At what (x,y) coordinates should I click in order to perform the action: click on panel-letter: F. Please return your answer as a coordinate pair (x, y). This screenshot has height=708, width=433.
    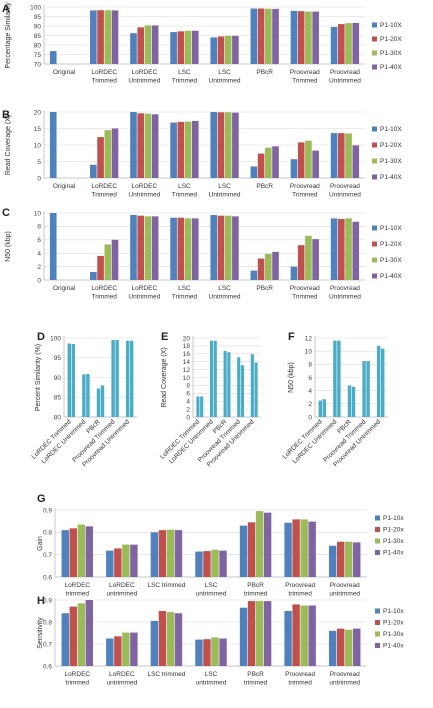
    Looking at the image, I should click on (291, 337).